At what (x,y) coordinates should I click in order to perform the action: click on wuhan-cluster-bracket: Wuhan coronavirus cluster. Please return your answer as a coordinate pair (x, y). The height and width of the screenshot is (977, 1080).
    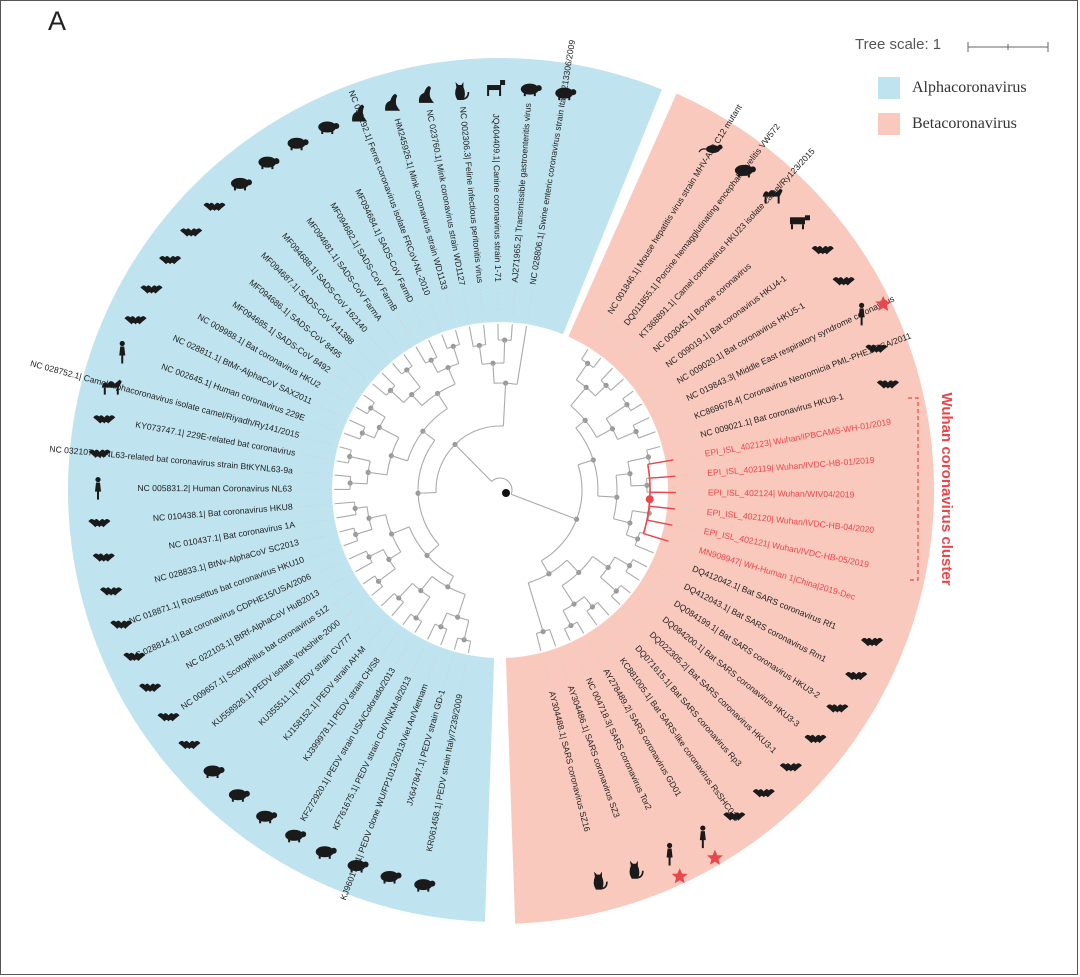
    Looking at the image, I should click on (931, 489).